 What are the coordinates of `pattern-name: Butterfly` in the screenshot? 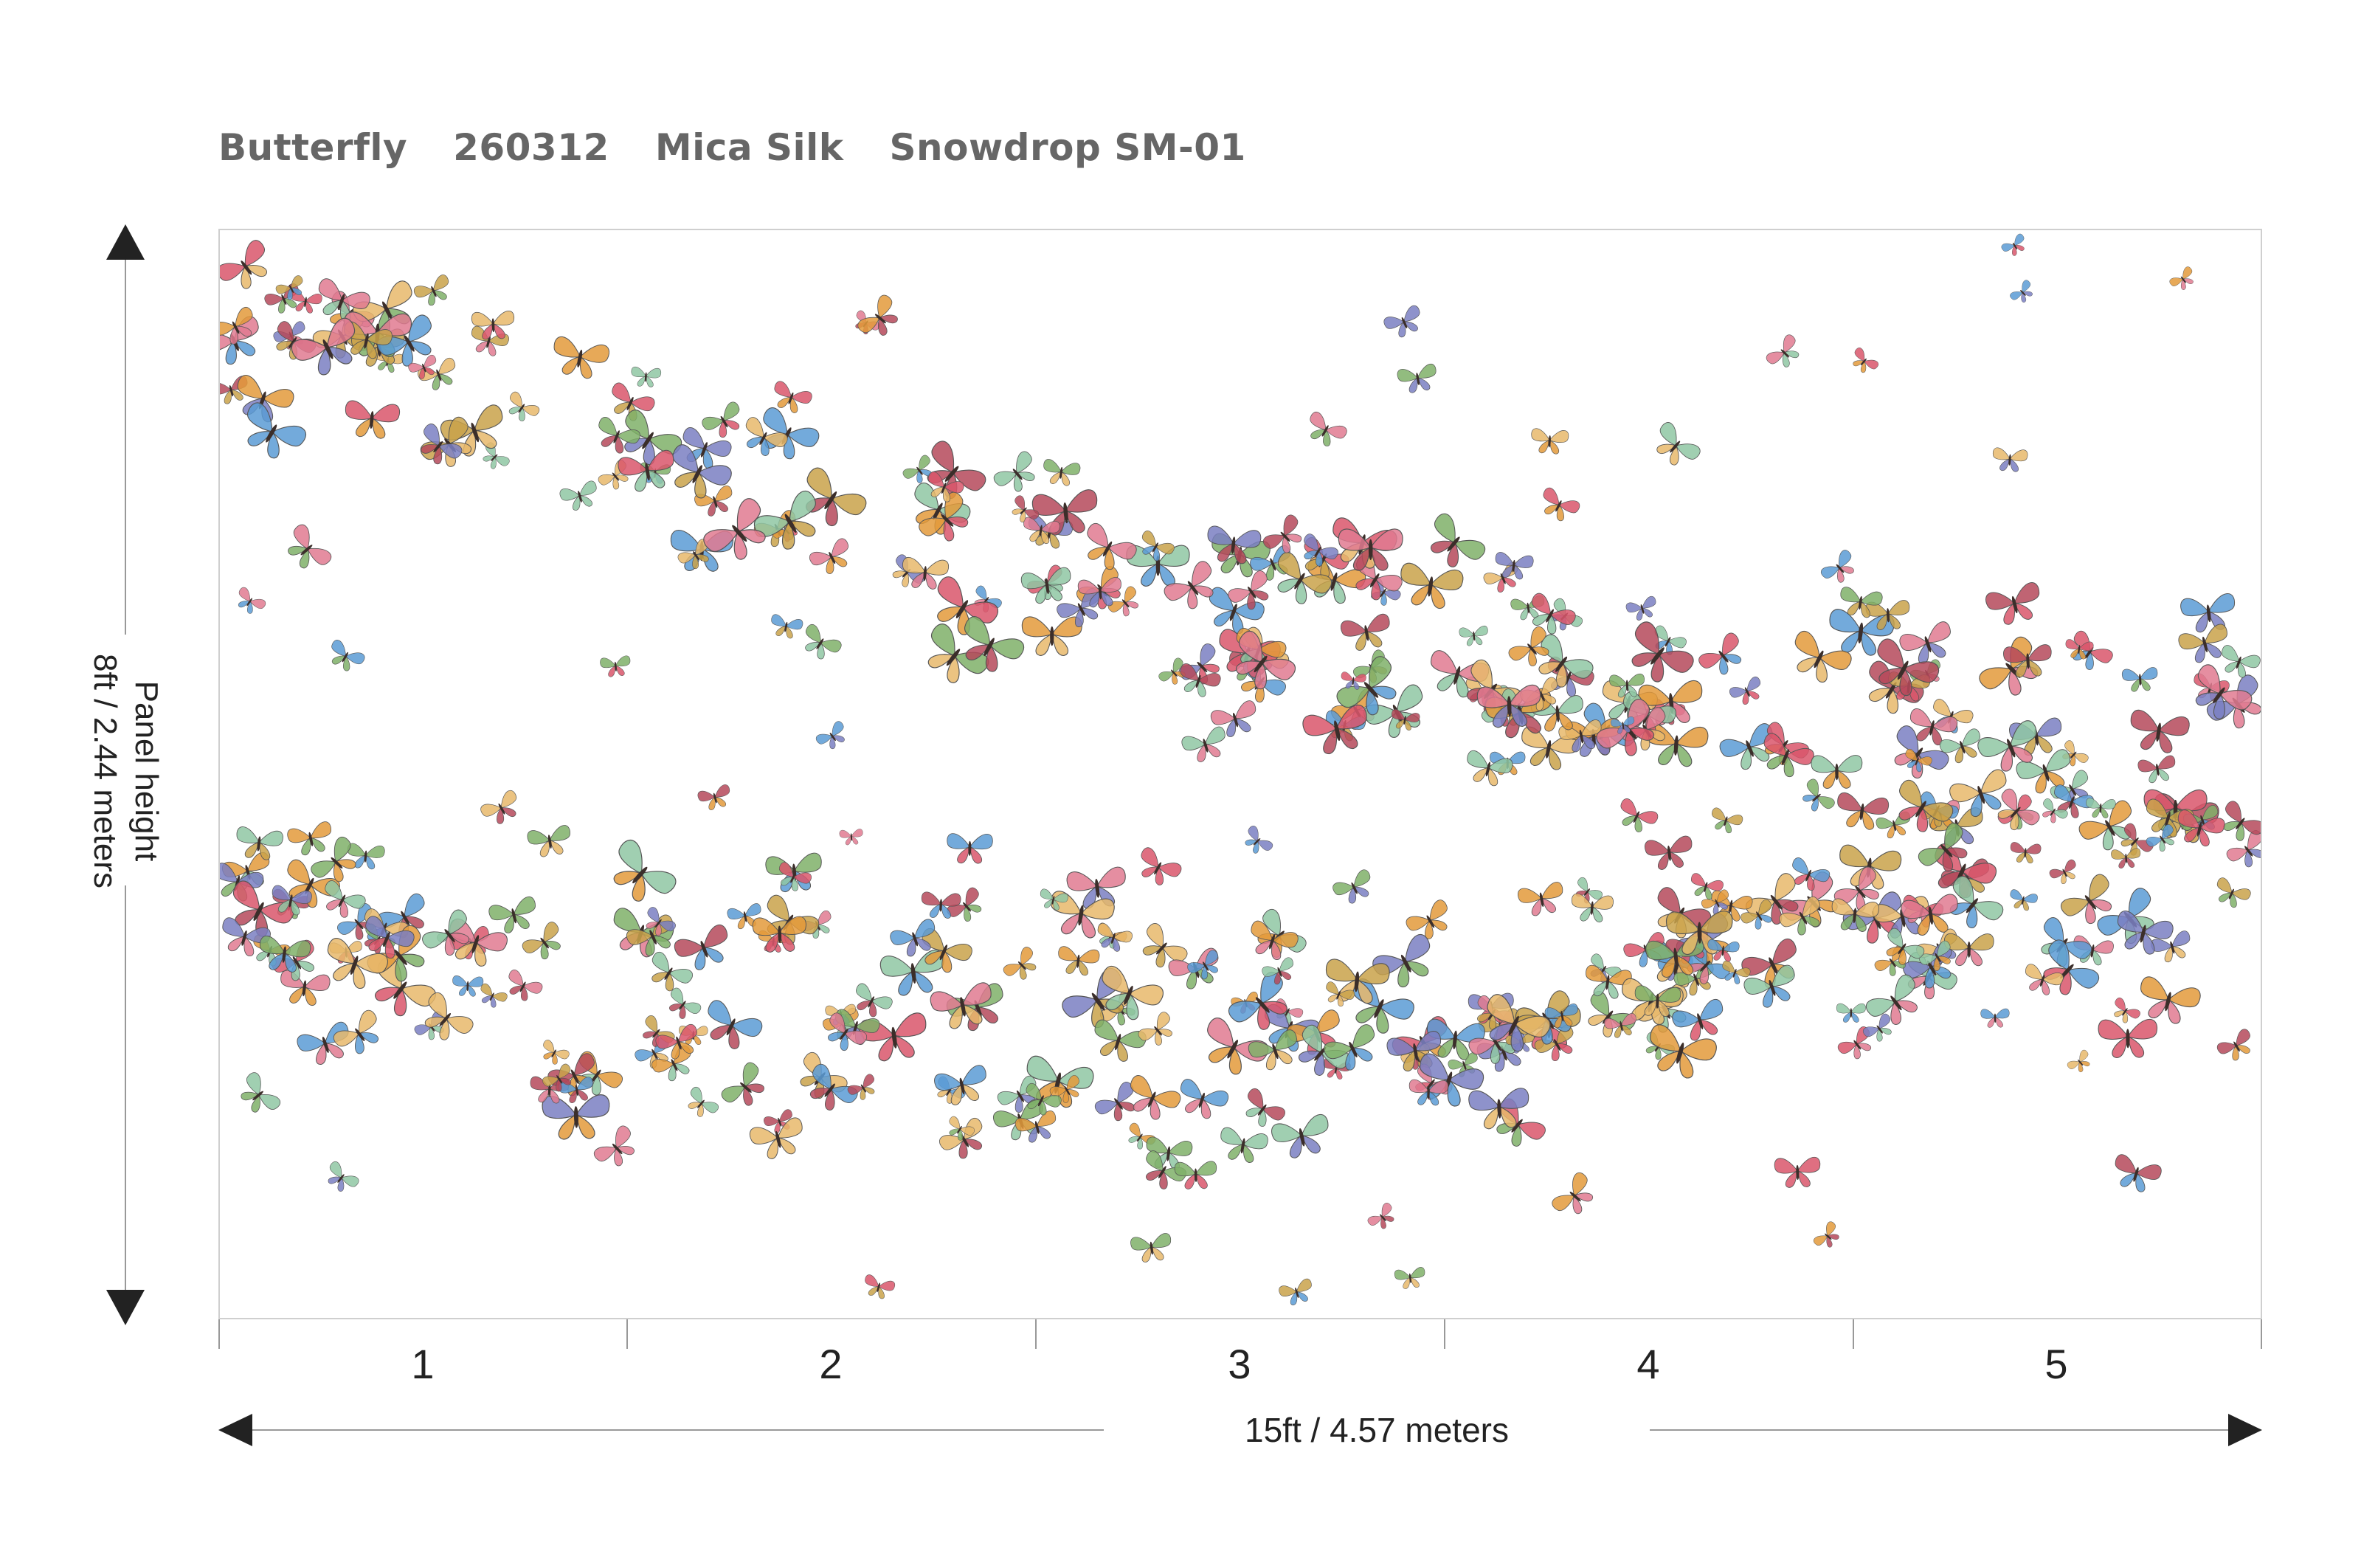 It's located at (313, 147).